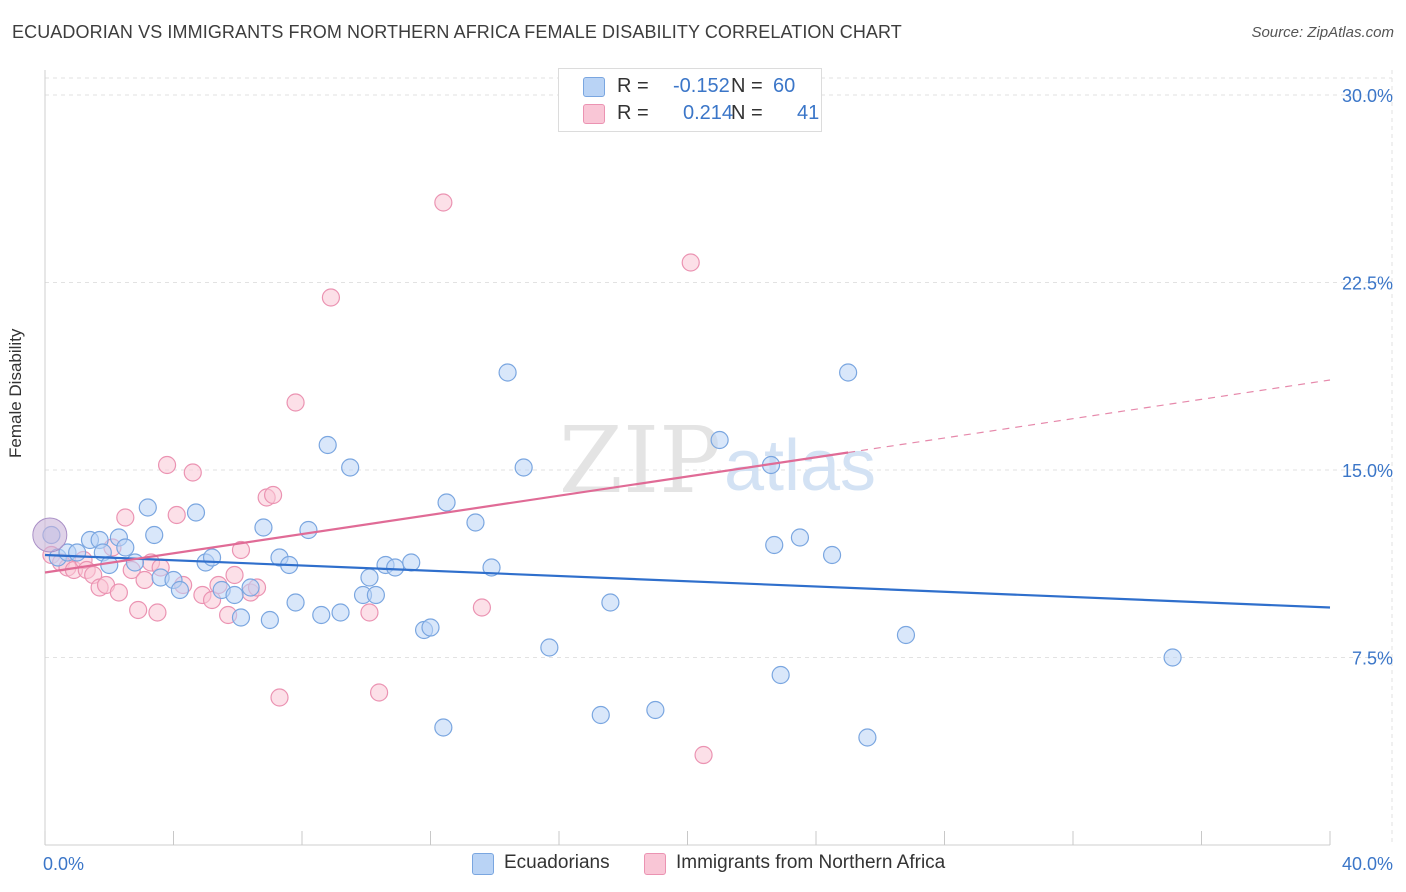 The height and width of the screenshot is (892, 1406). I want to click on x-tick-label: 40.0%, so click(1367, 864).